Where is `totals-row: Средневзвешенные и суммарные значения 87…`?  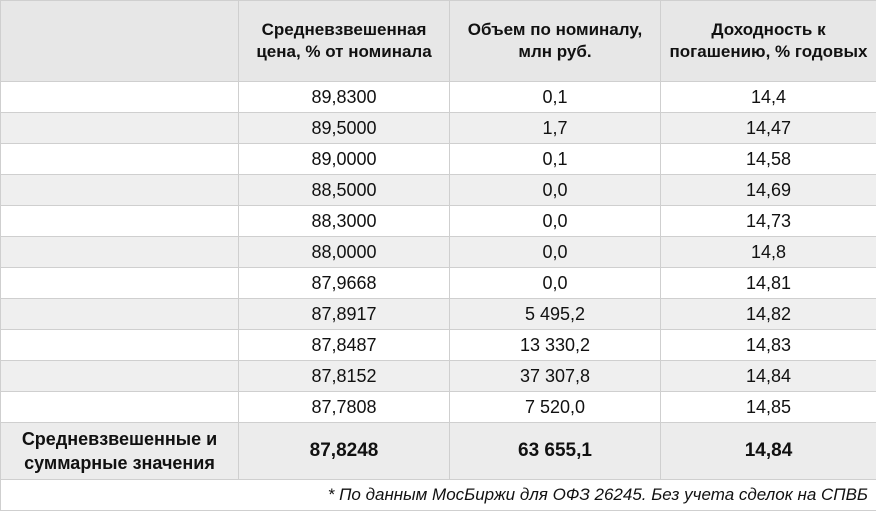
totals-row: Средневзвешенные и суммарные значения 87… is located at coordinates (438, 451).